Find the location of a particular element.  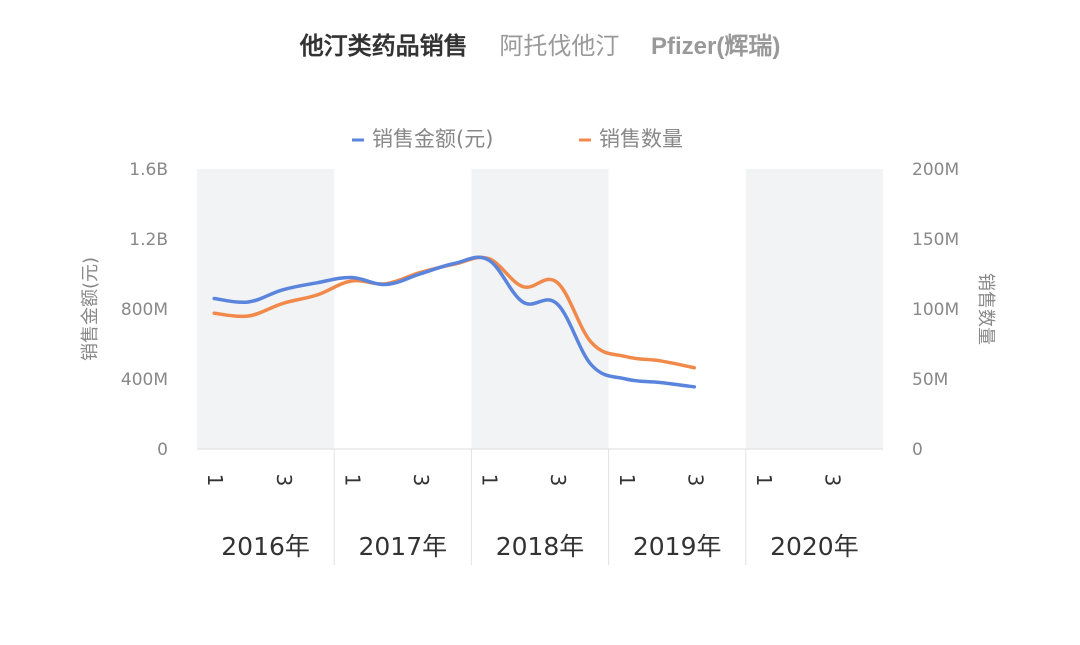

right-tick-label: 200M is located at coordinates (935, 170).